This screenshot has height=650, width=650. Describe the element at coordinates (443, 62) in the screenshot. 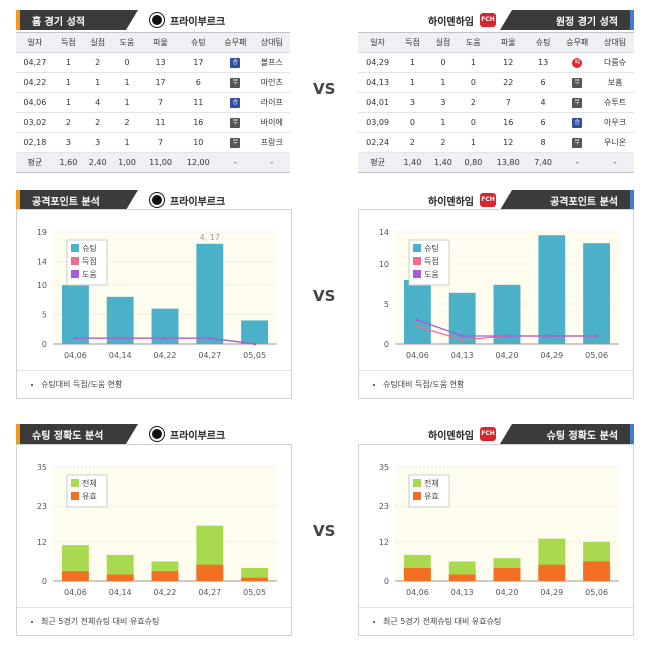

I see `cell-conceded: 0` at that location.